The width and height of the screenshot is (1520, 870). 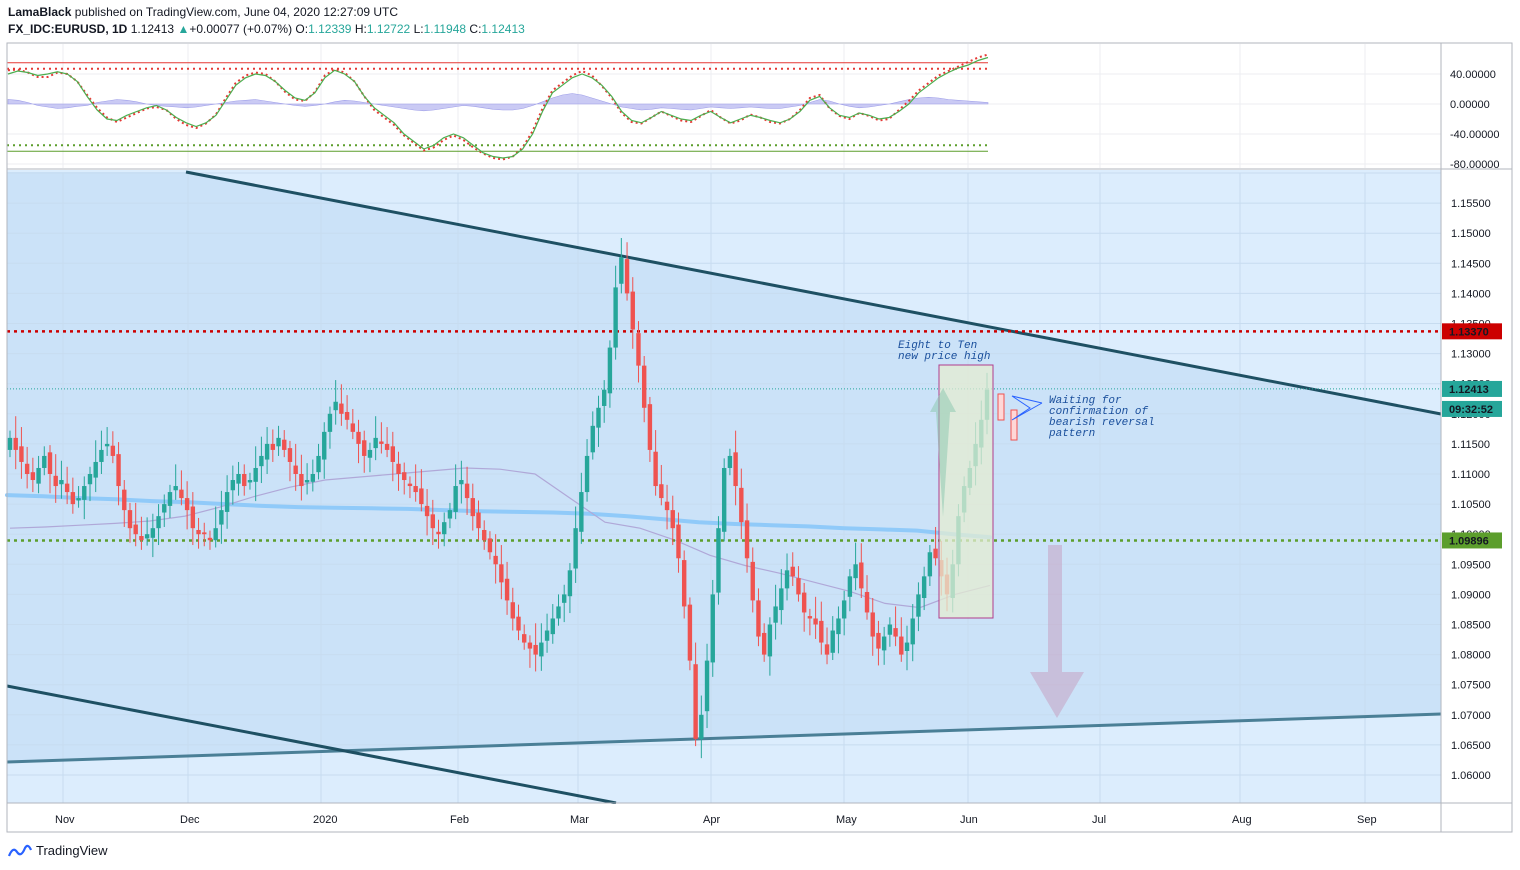 I want to click on tradingview-brand: TradingView, so click(x=58, y=850).